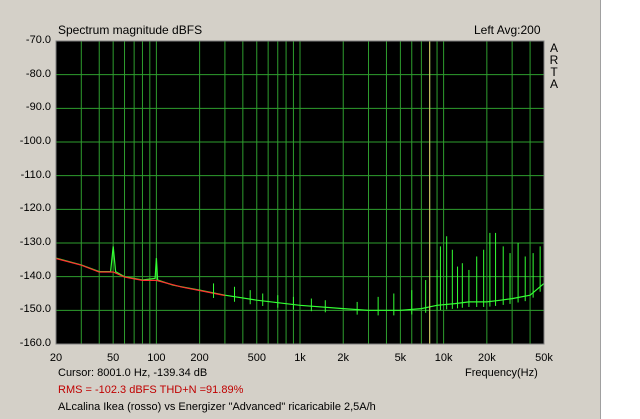 This screenshot has height=419, width=640. Describe the element at coordinates (35, 343) in the screenshot. I see `y-tick-label: -160.0` at that location.